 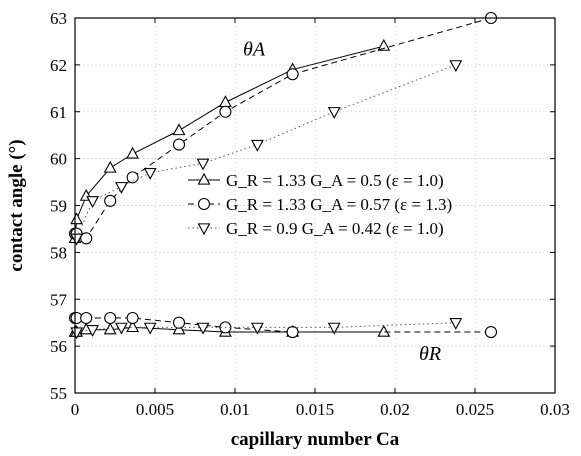 What do you see at coordinates (335, 228) in the screenshot?
I see `legend-label: G_R = 0.9 G_A = 0.42 (ε = 1.0)` at bounding box center [335, 228].